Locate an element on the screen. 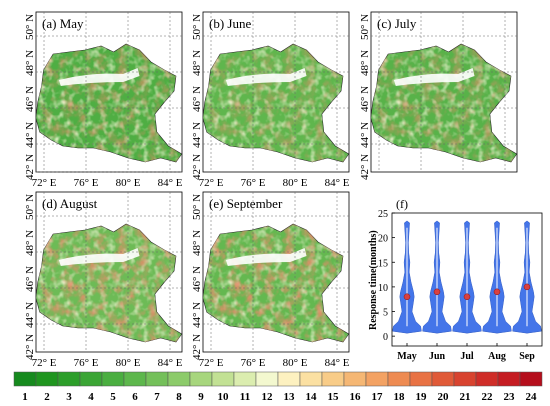  colorbar-label: 4 is located at coordinates (91, 397).